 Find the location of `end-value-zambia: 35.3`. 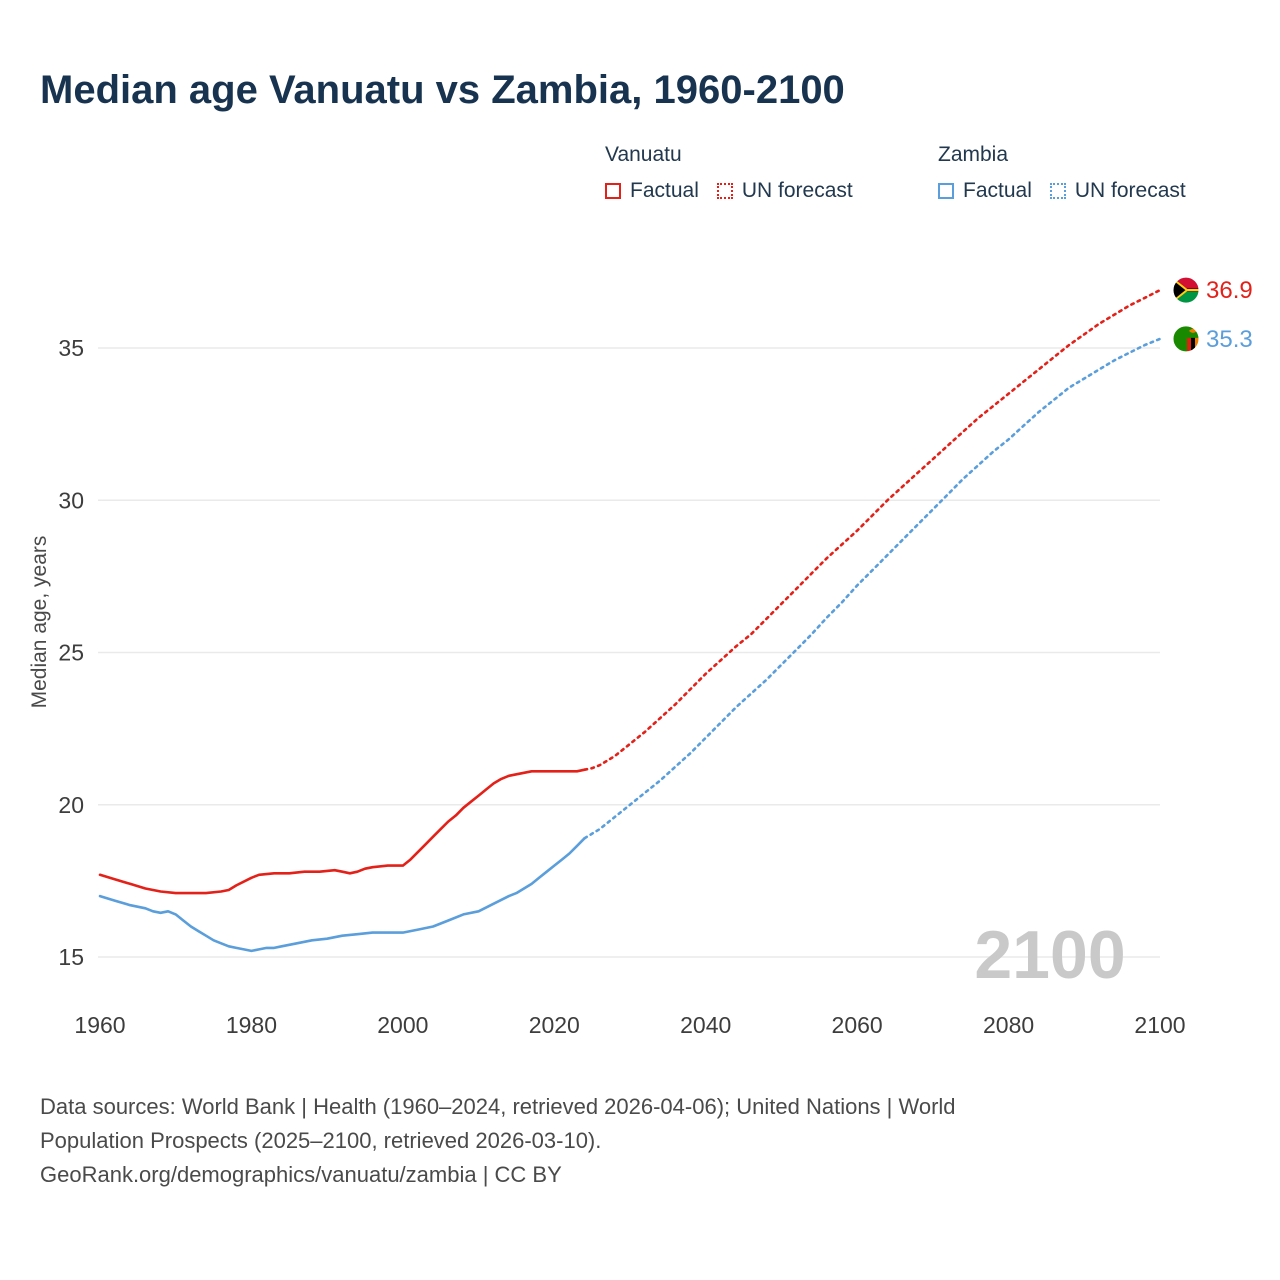

end-value-zambia: 35.3 is located at coordinates (1229, 339).